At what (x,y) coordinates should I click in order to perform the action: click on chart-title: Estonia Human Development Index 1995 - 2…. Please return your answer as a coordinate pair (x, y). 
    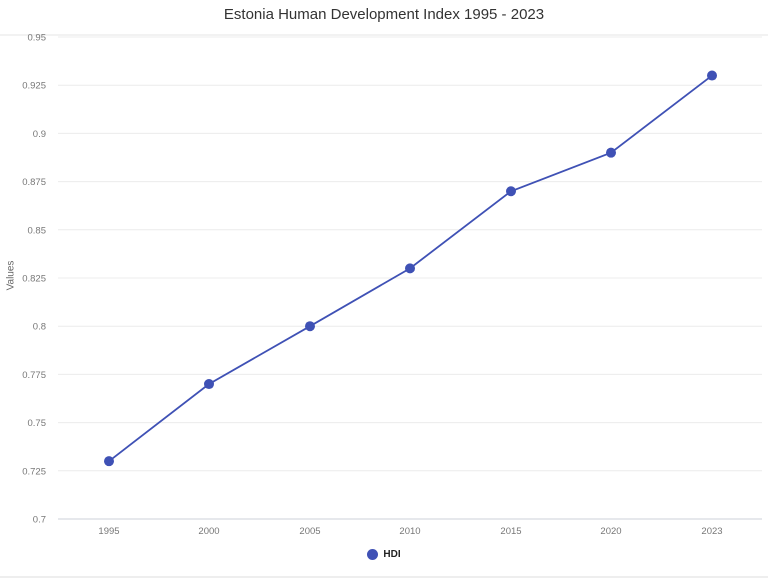
    Looking at the image, I should click on (384, 14).